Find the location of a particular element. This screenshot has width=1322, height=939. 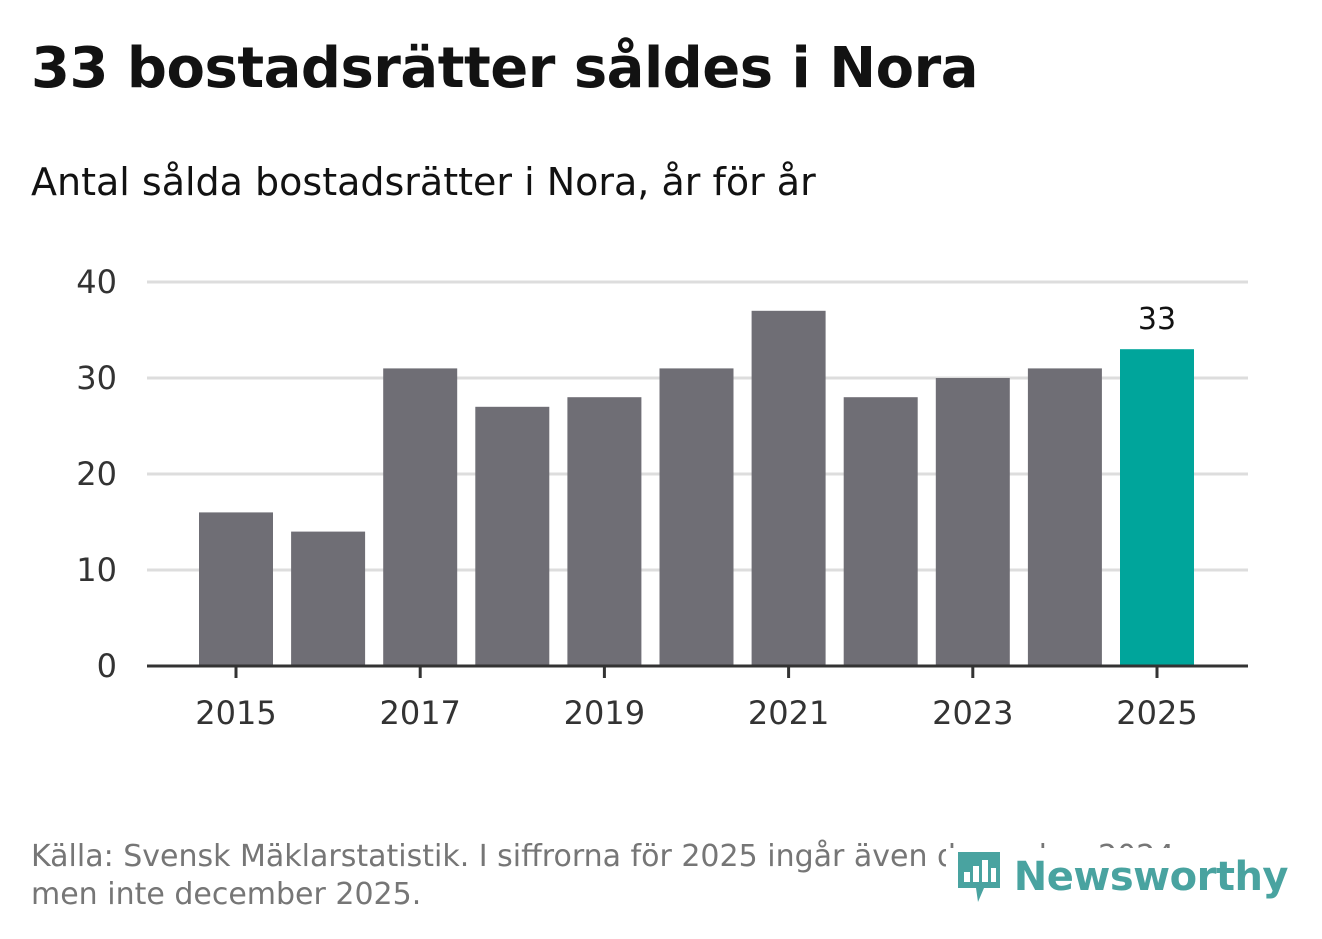

y-tick-label: 20 is located at coordinates (96, 474).